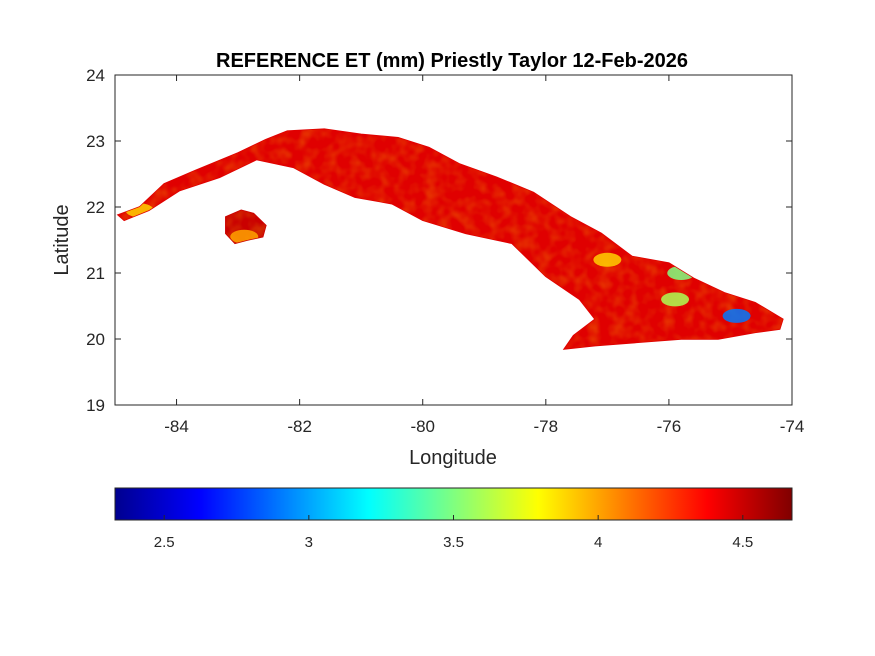  What do you see at coordinates (164, 542) in the screenshot?
I see `colorbar-tick-label: 2.5` at bounding box center [164, 542].